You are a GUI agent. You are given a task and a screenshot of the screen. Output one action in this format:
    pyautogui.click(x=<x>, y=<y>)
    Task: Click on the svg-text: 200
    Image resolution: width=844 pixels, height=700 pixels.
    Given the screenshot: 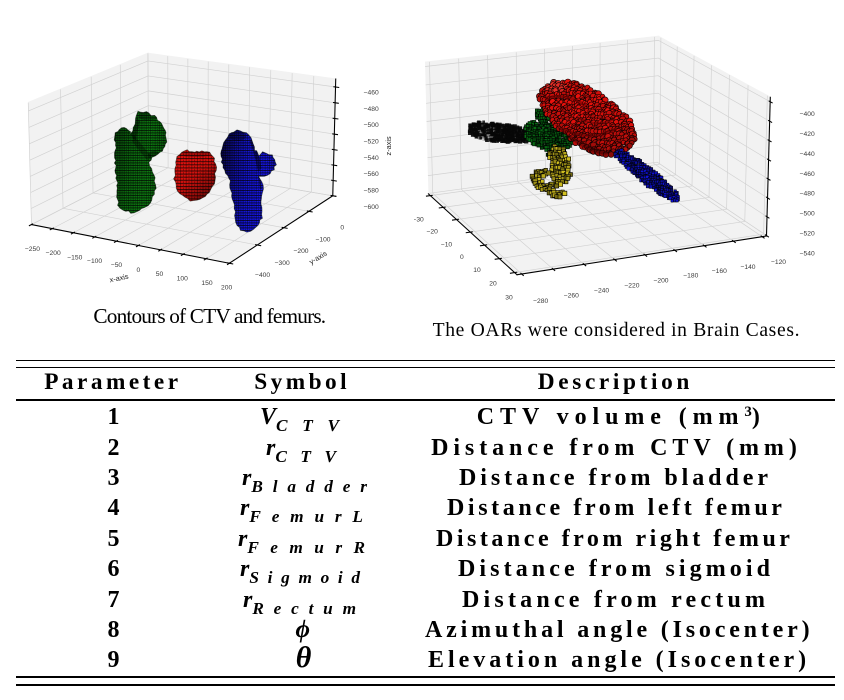 What is the action you would take?
    pyautogui.click(x=226, y=288)
    